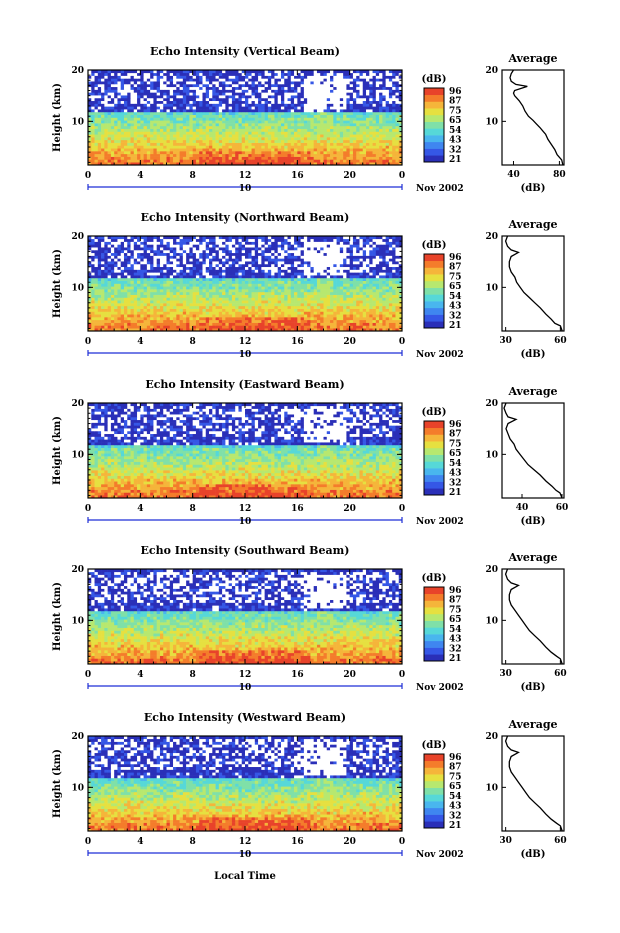  Describe the element at coordinates (455, 307) in the screenshot. I see `colorbar-tick-label: 43` at that location.